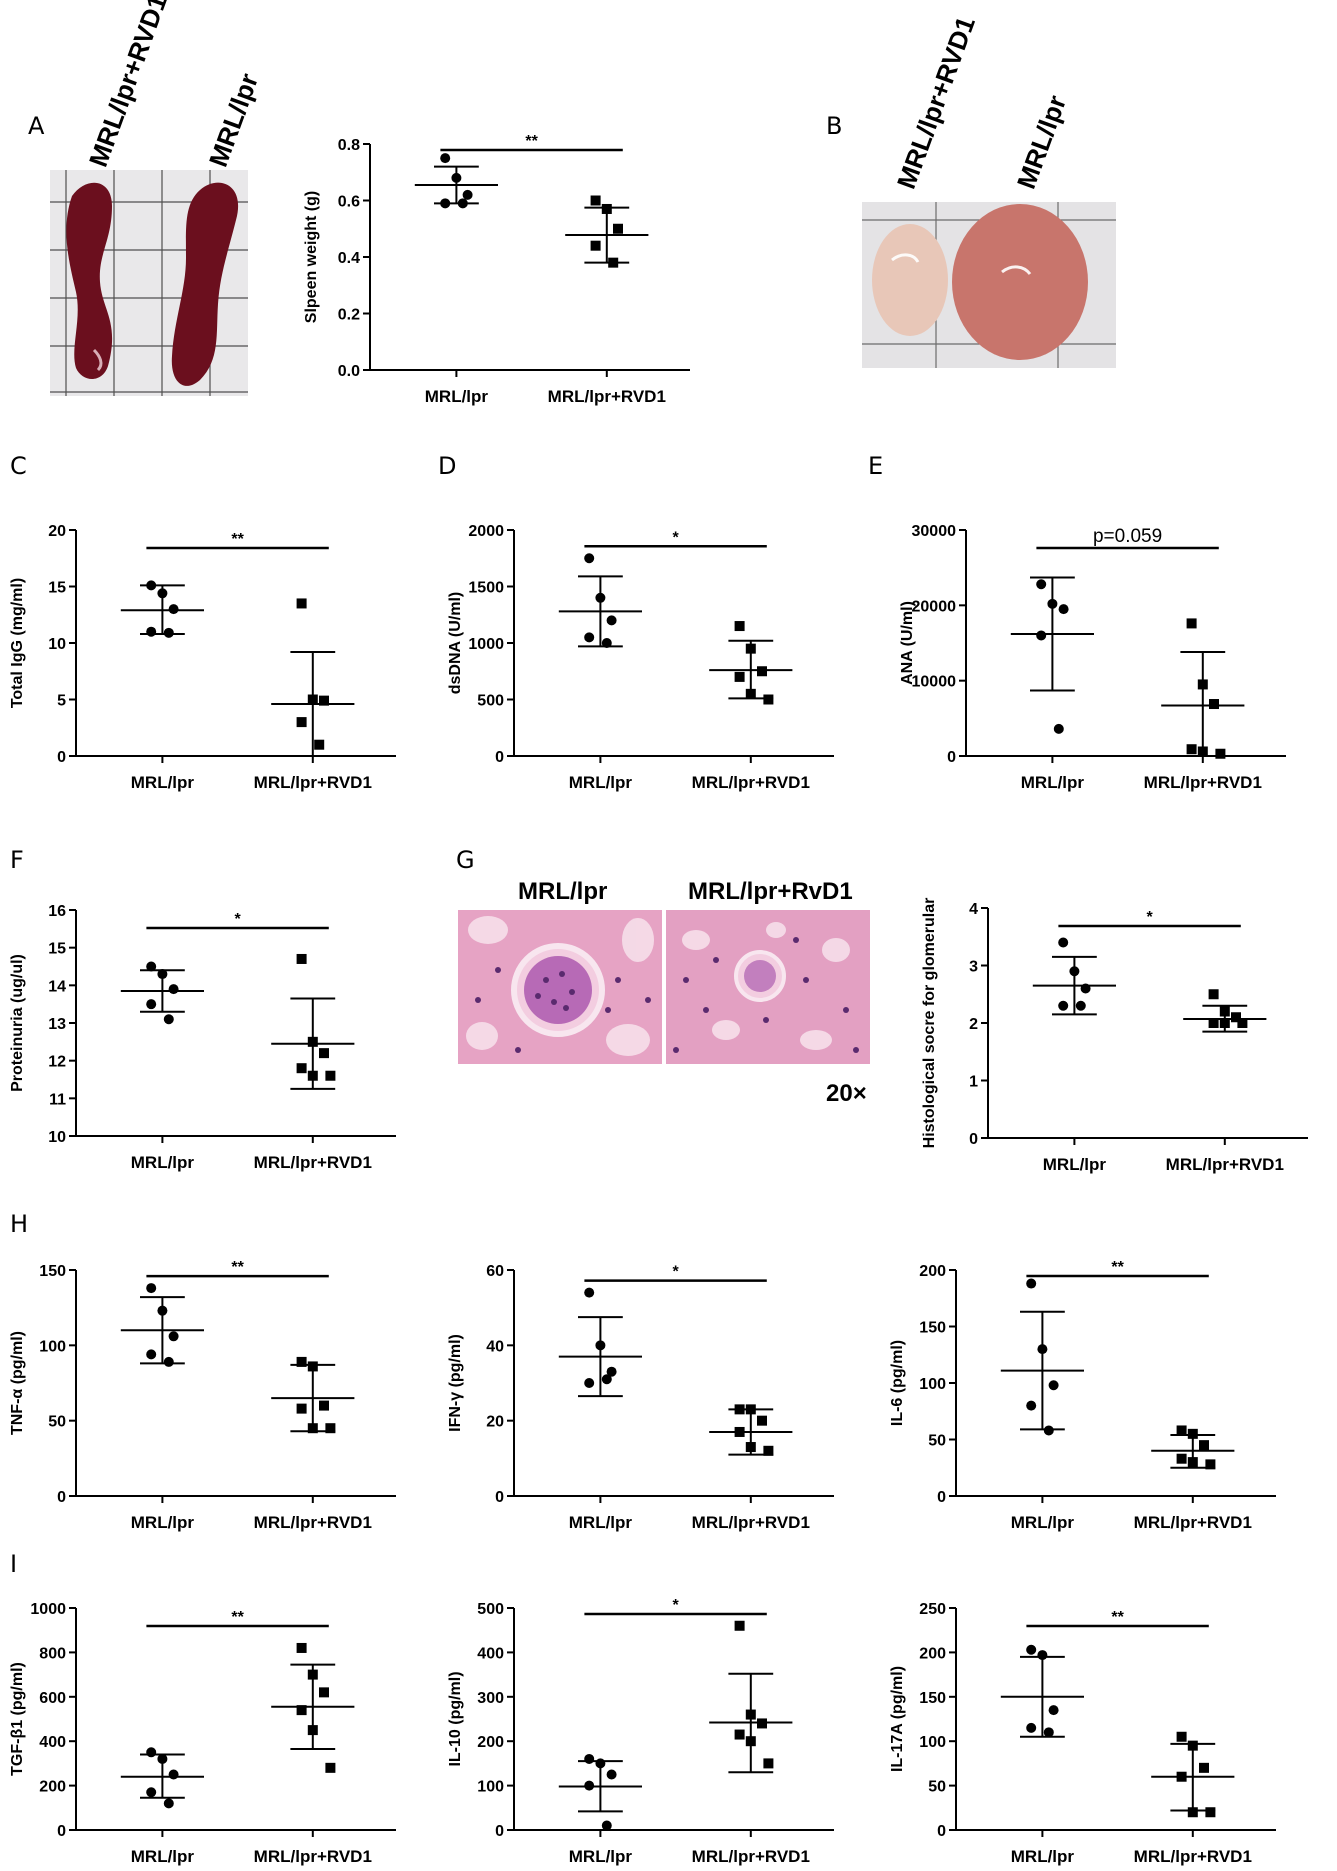 This screenshot has height=1871, width=1337. Describe the element at coordinates (455, 1383) in the screenshot. I see `y-axis-label: IFN-γ (pg/ml)` at that location.